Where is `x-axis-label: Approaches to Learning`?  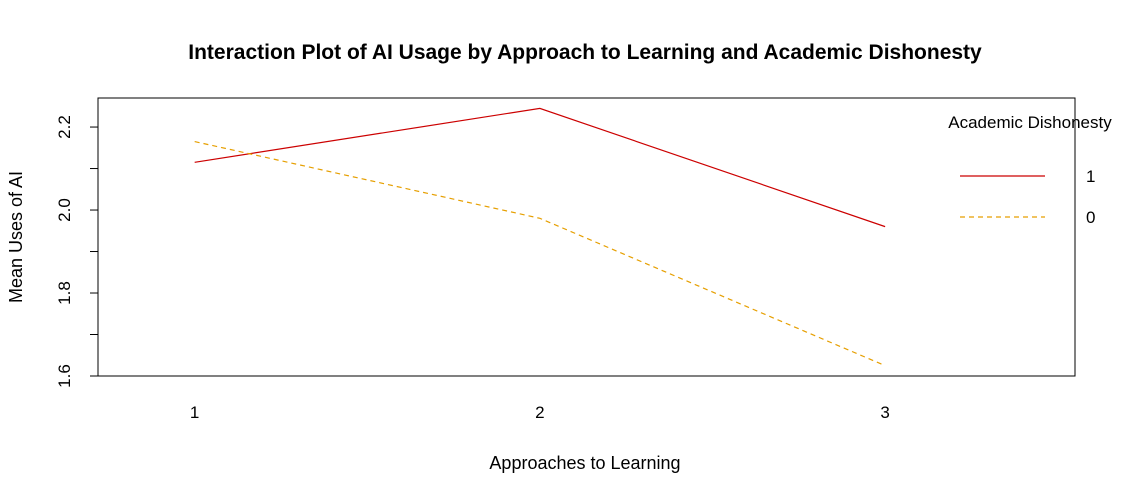
x-axis-label: Approaches to Learning is located at coordinates (584, 463).